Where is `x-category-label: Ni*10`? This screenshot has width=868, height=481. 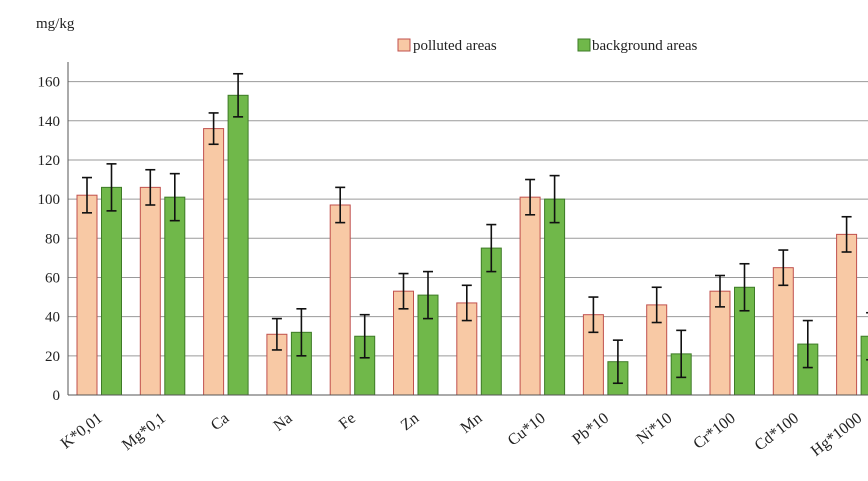 x-category-label: Ni*10 is located at coordinates (654, 429).